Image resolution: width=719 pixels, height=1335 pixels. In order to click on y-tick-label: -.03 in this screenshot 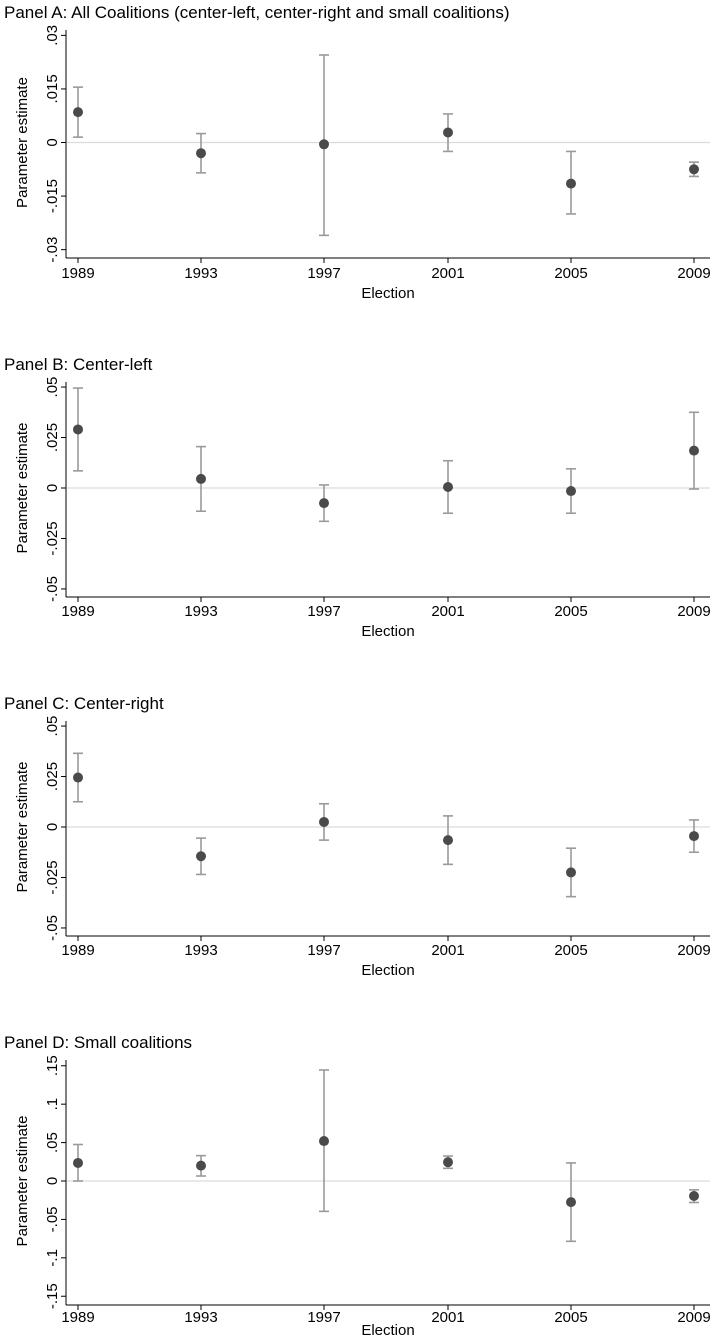, I will do `click(52, 250)`.